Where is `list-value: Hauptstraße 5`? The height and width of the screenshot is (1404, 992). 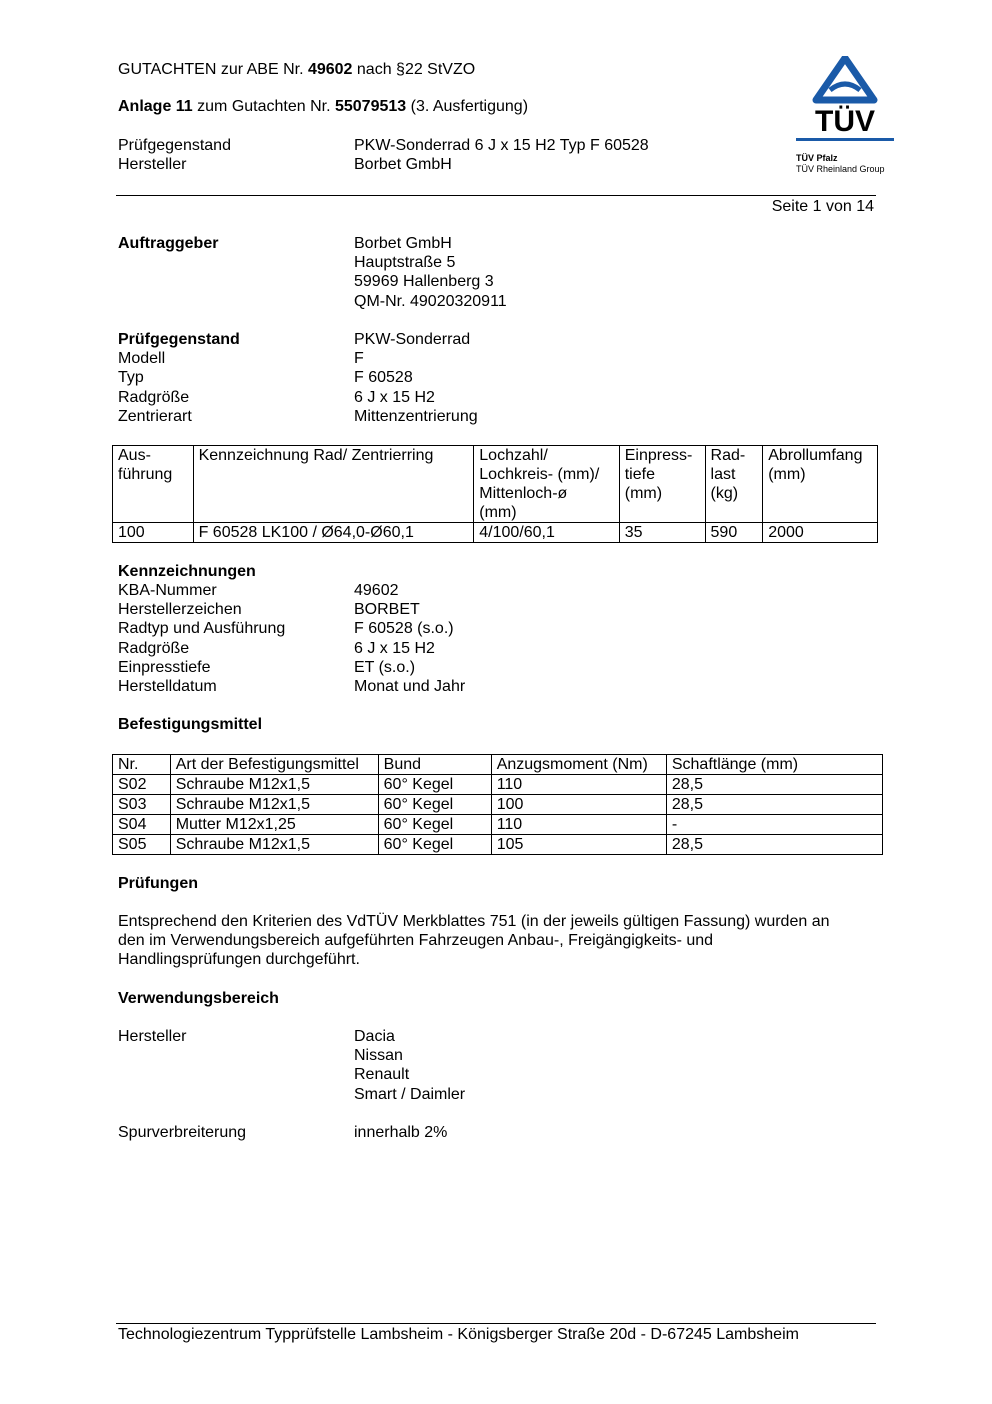 list-value: Hauptstraße 5 is located at coordinates (405, 263).